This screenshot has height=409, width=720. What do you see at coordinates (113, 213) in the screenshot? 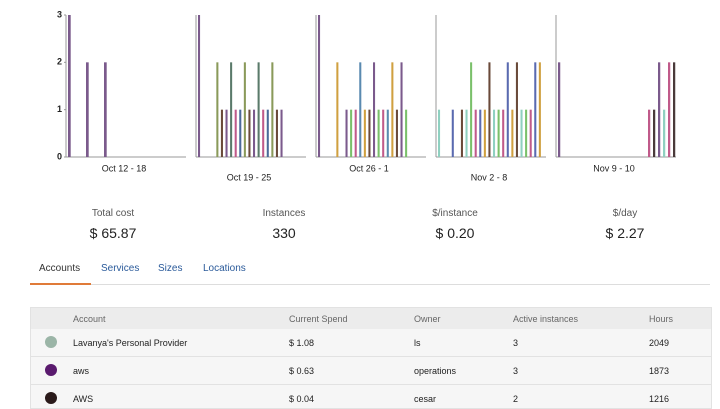
I see `stat-label: Total cost` at bounding box center [113, 213].